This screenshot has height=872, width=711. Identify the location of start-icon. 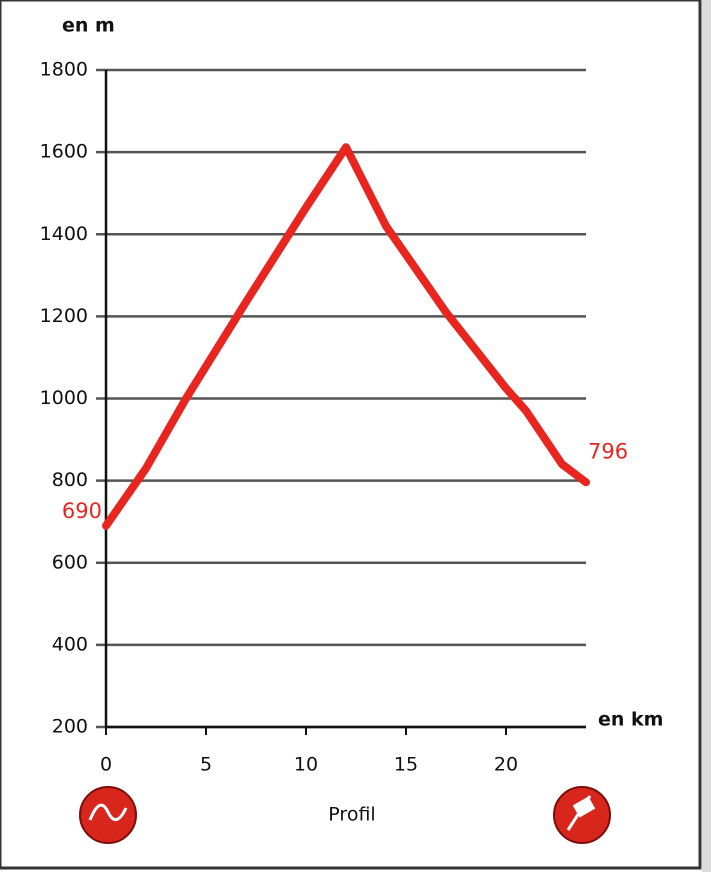
(108, 815).